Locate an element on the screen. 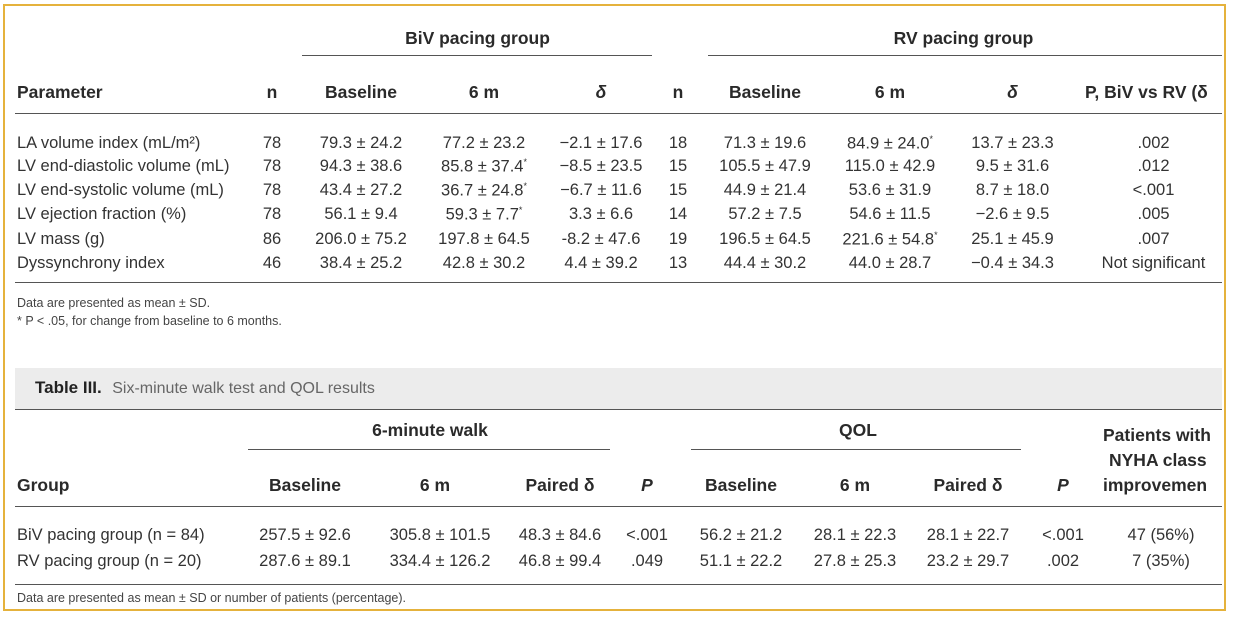 The width and height of the screenshot is (1234, 617). table3-header-rule is located at coordinates (618, 506).